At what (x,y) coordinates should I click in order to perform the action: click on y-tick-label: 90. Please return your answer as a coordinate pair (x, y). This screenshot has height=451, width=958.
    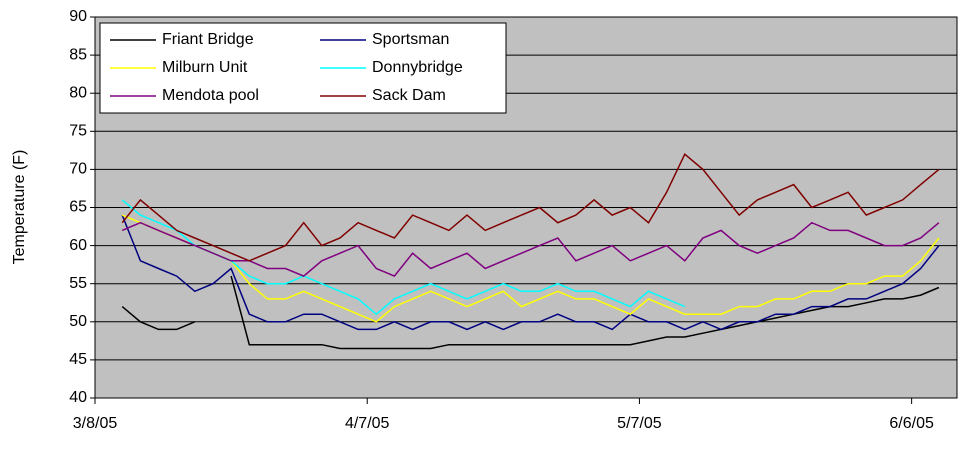
    Looking at the image, I should click on (78, 16).